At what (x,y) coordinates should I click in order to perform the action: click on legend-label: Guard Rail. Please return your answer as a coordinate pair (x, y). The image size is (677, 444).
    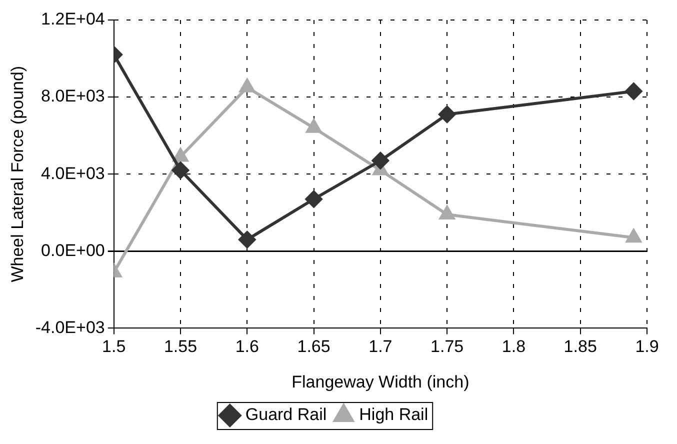
    Looking at the image, I should click on (286, 414).